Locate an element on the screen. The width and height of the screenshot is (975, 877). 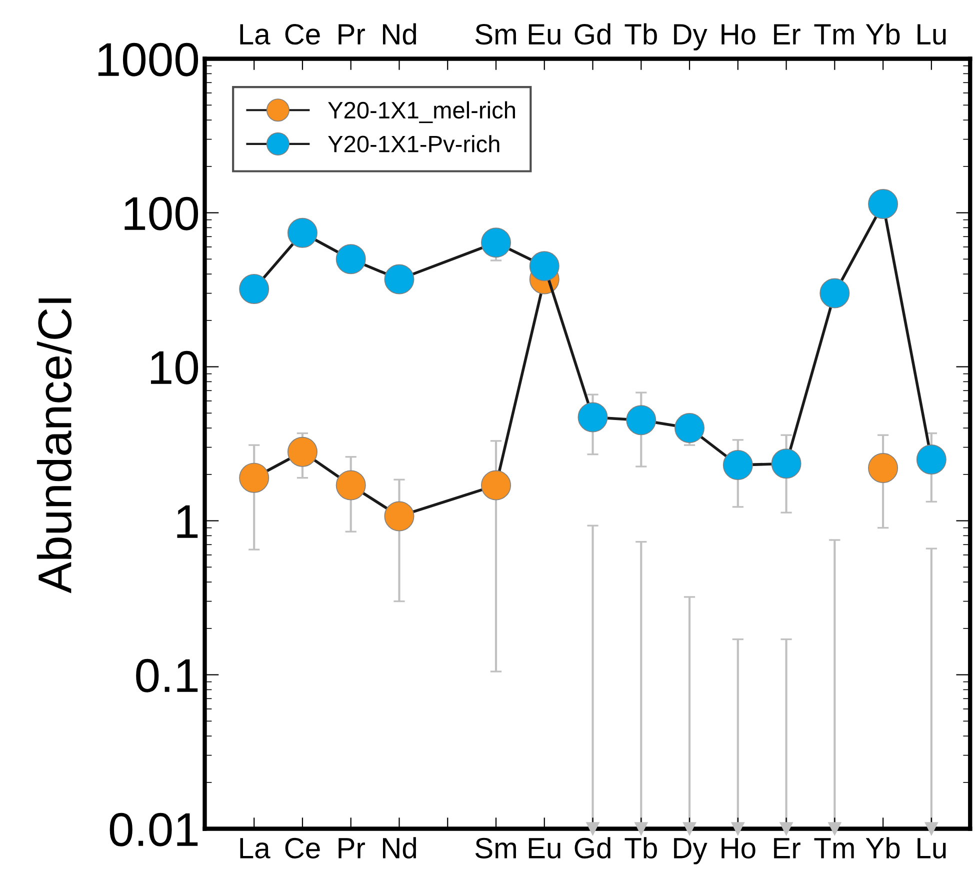
legend-label: Y20-1X1-Pv-rich is located at coordinates (414, 143).